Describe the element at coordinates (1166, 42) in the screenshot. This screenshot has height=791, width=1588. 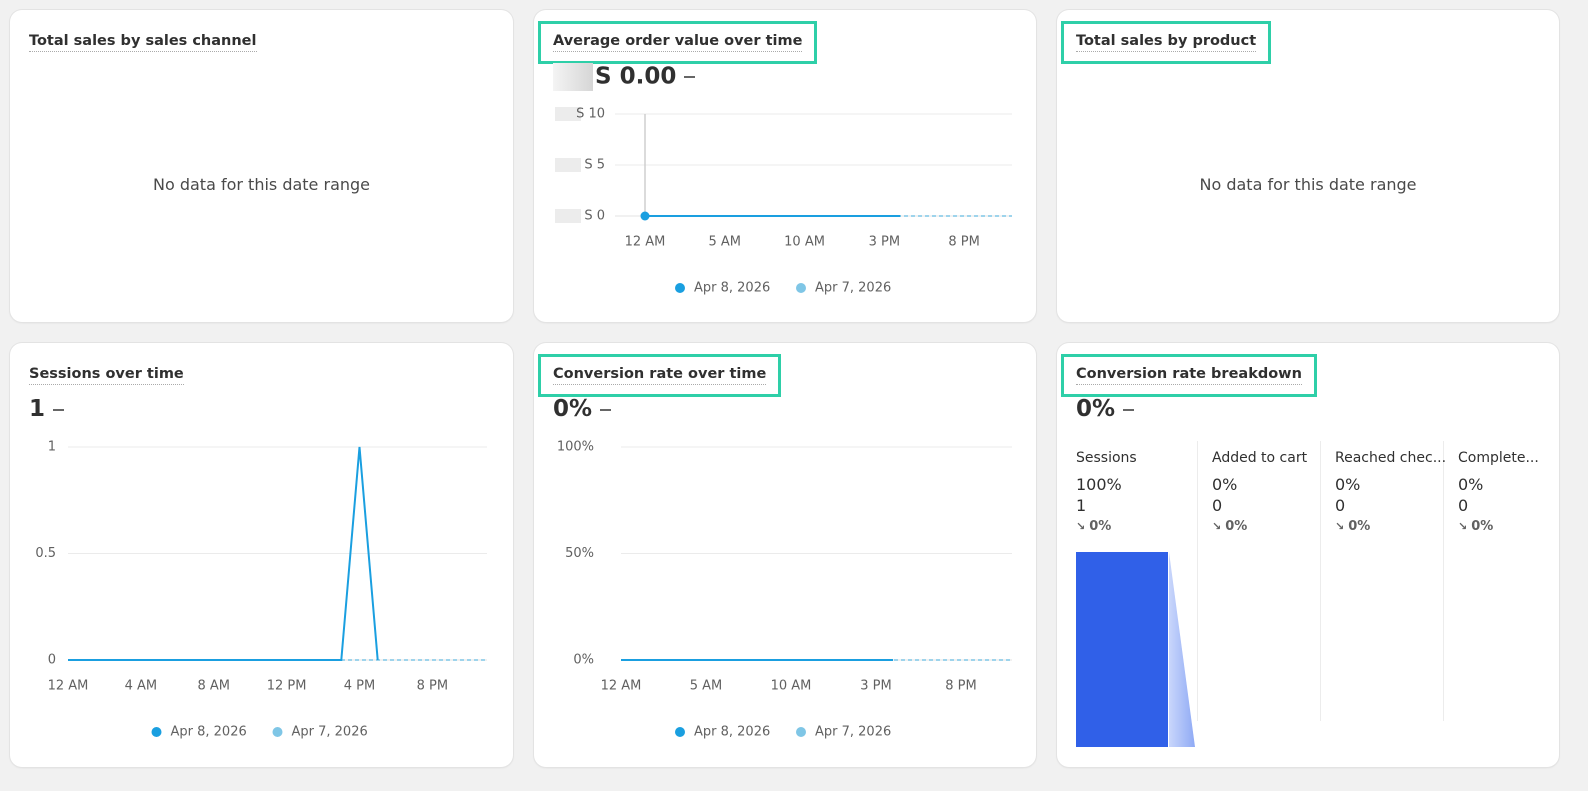
I see `card-title: Total sales by product` at that location.